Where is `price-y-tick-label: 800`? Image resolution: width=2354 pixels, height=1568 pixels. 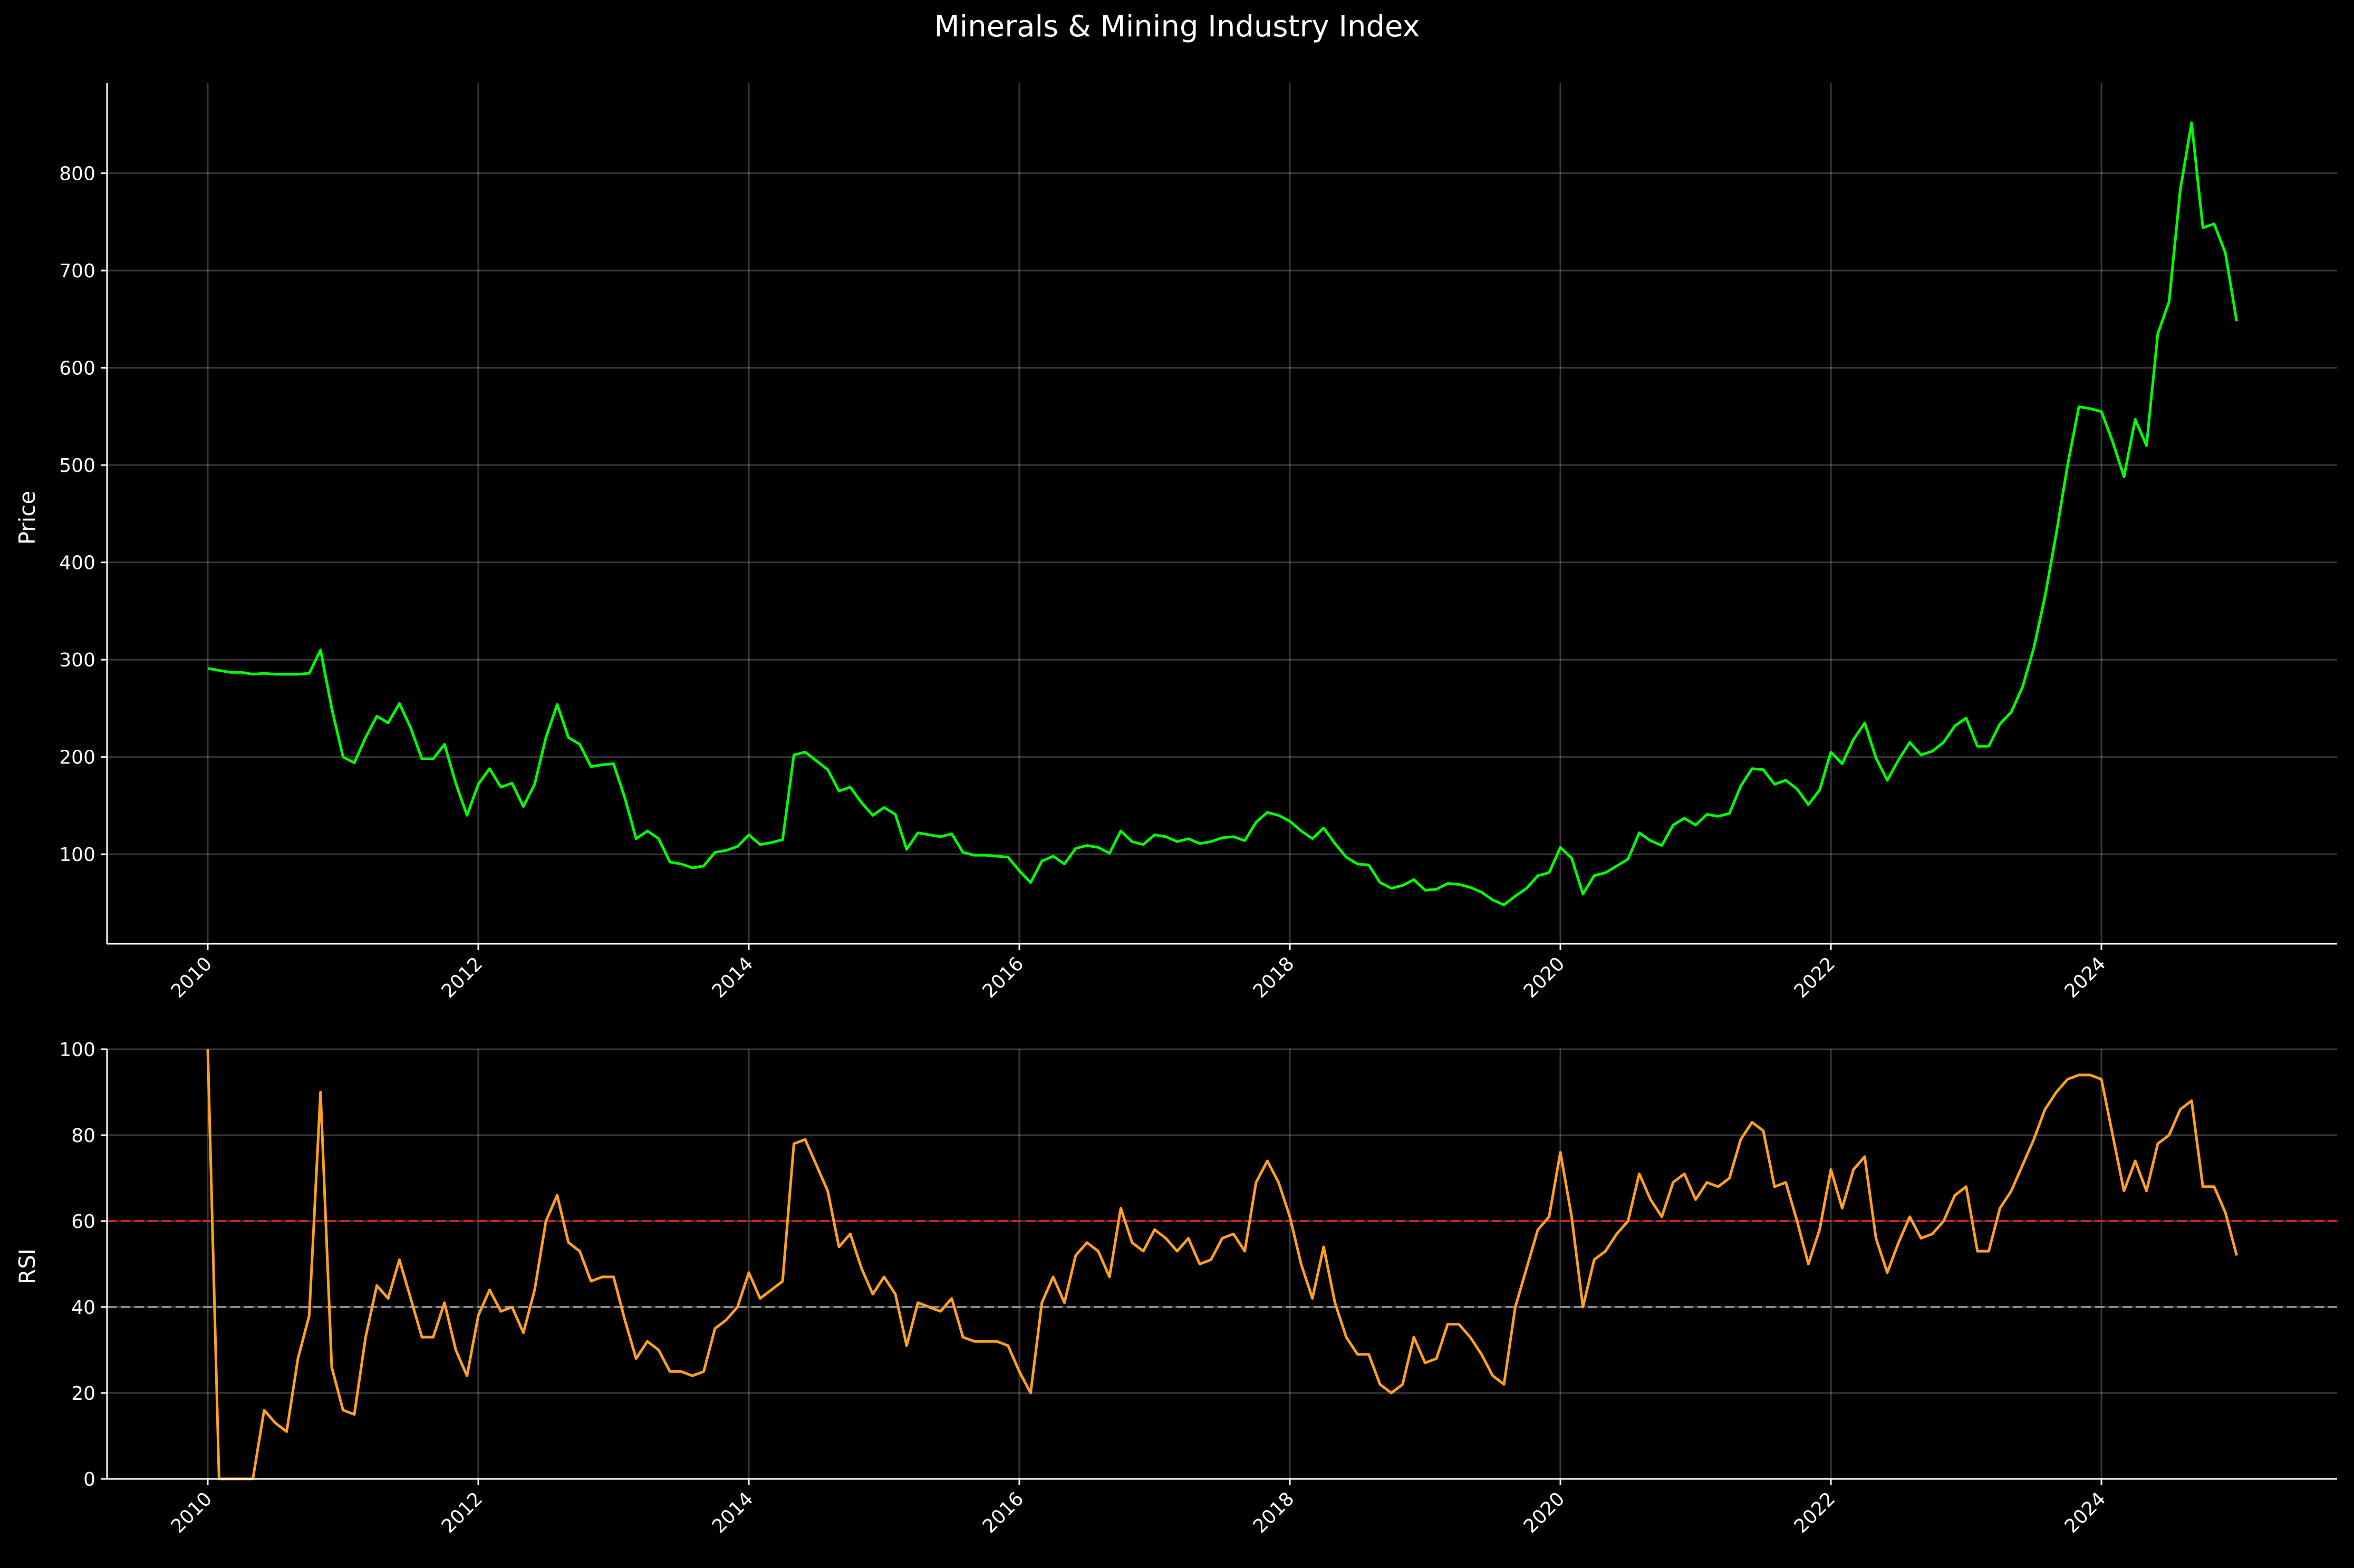 price-y-tick-label: 800 is located at coordinates (77, 174).